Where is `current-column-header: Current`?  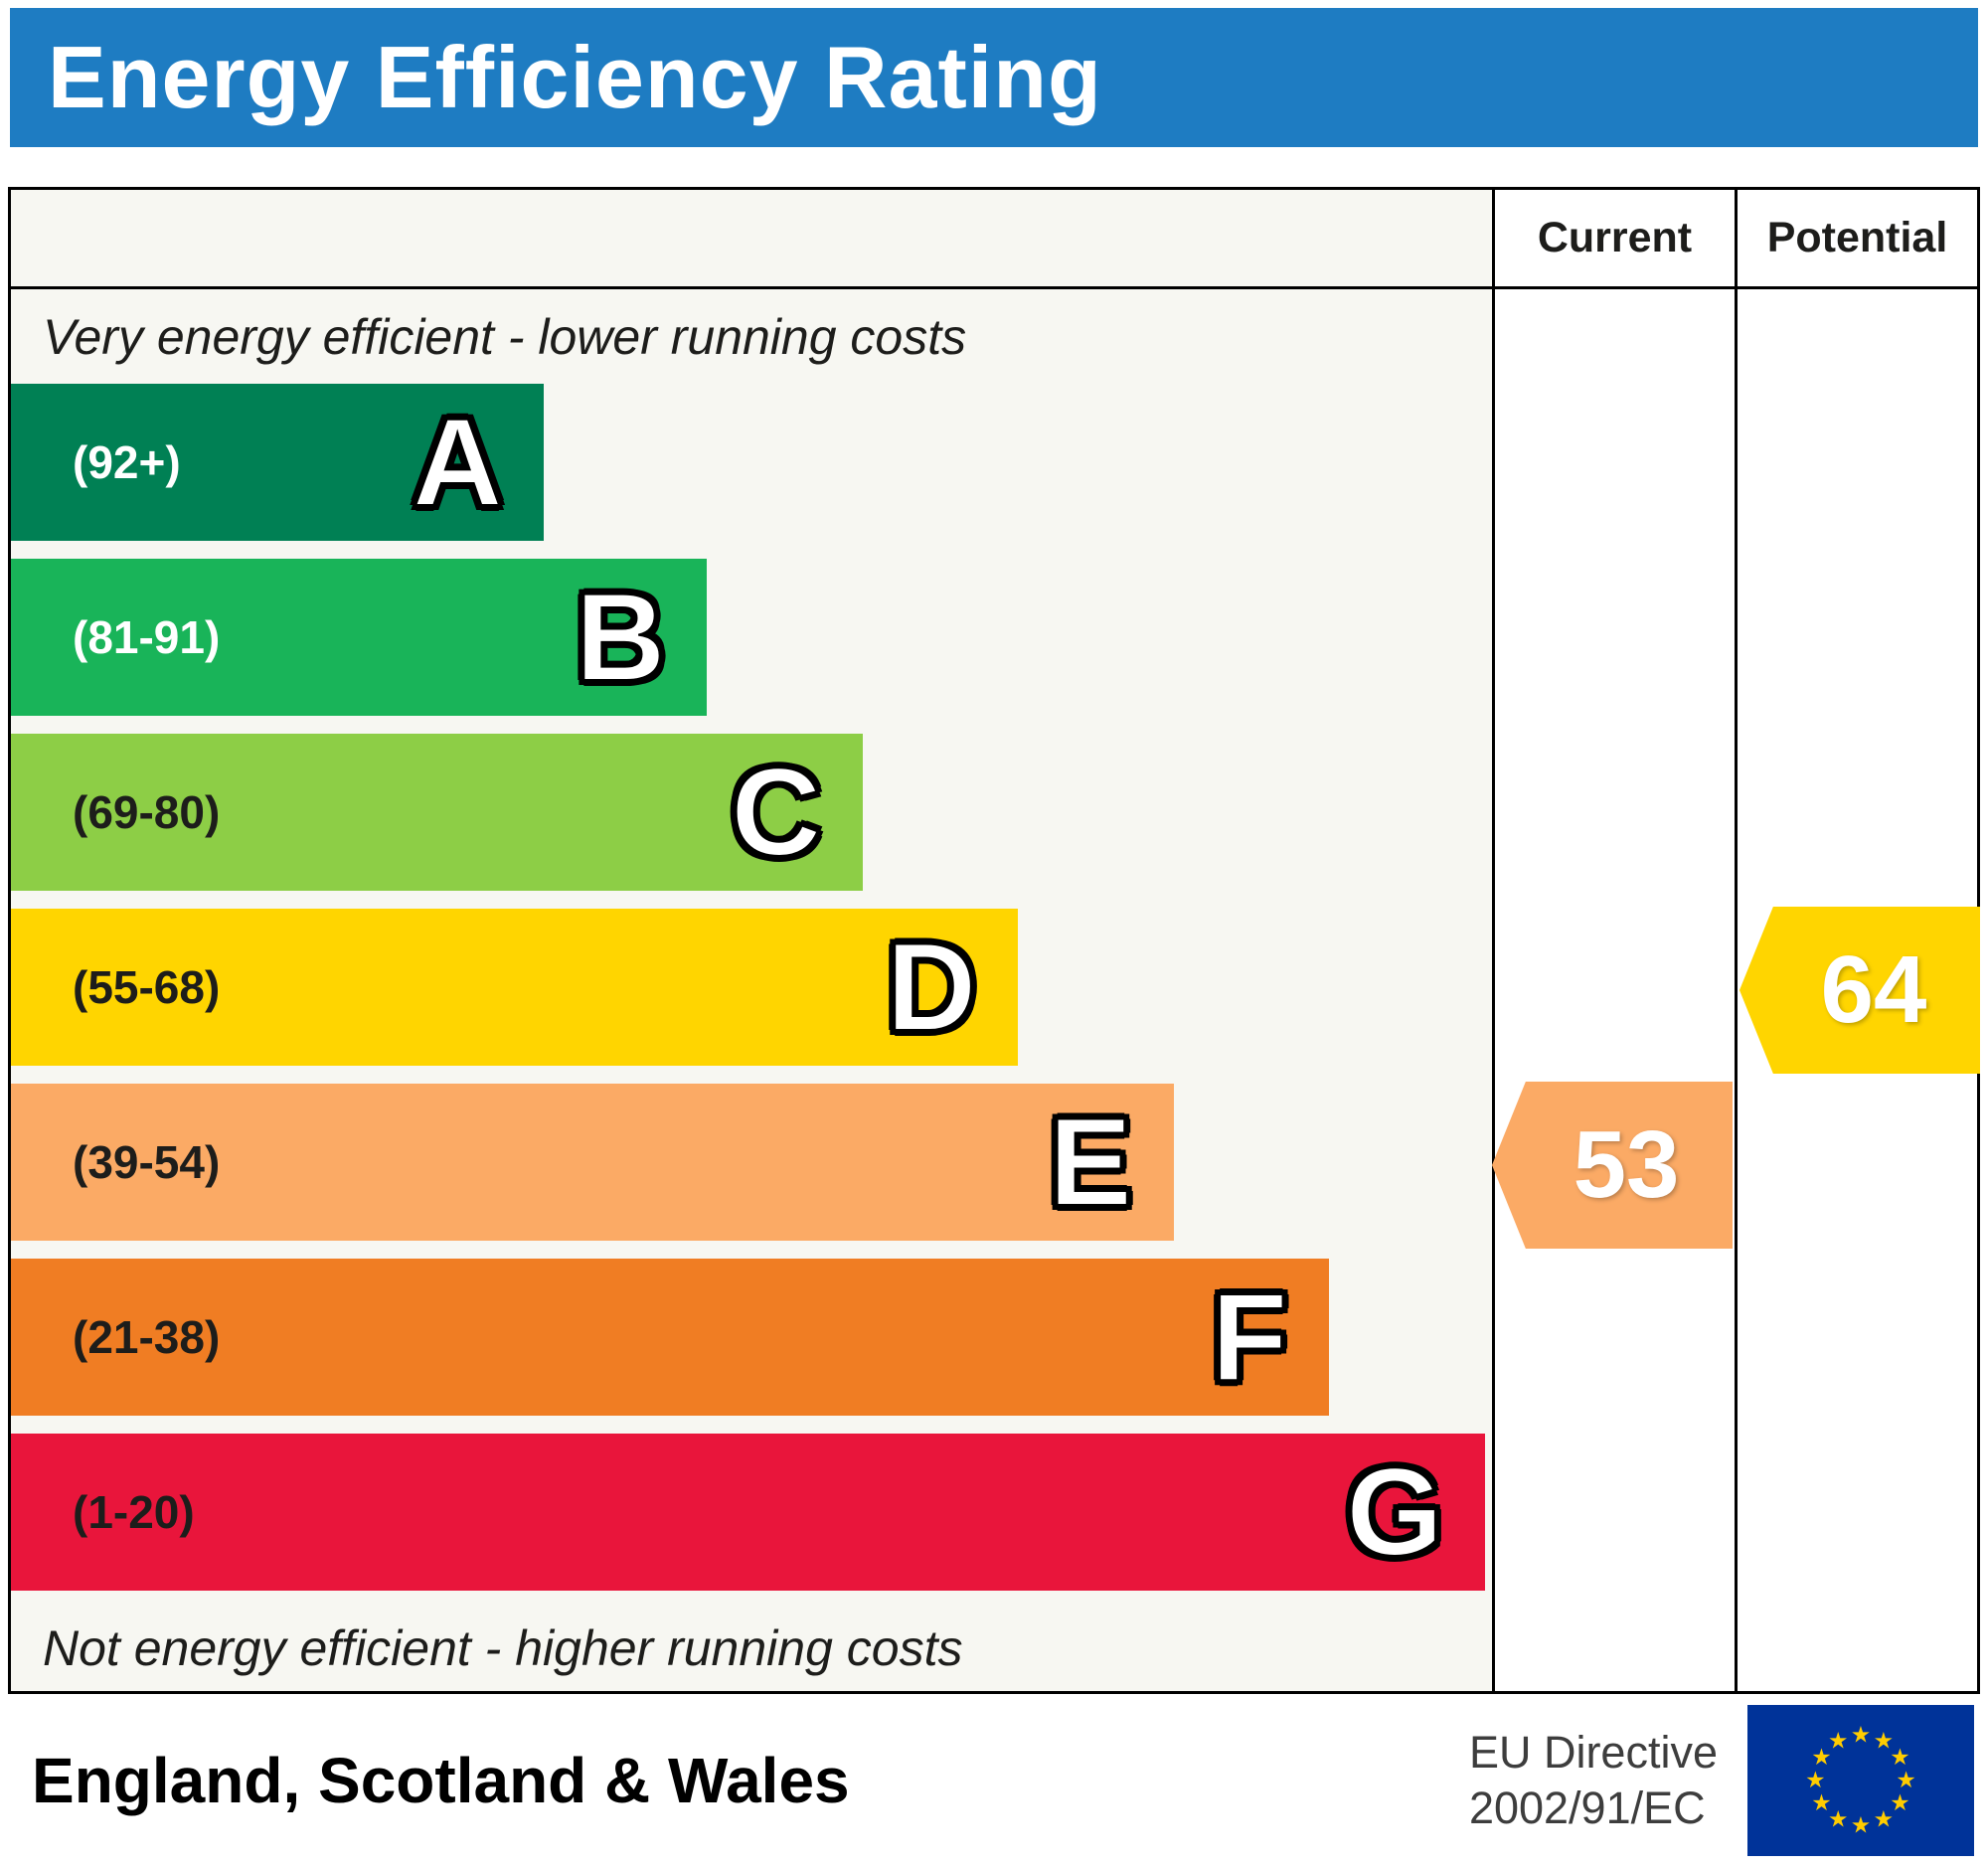
current-column-header: Current is located at coordinates (1613, 239).